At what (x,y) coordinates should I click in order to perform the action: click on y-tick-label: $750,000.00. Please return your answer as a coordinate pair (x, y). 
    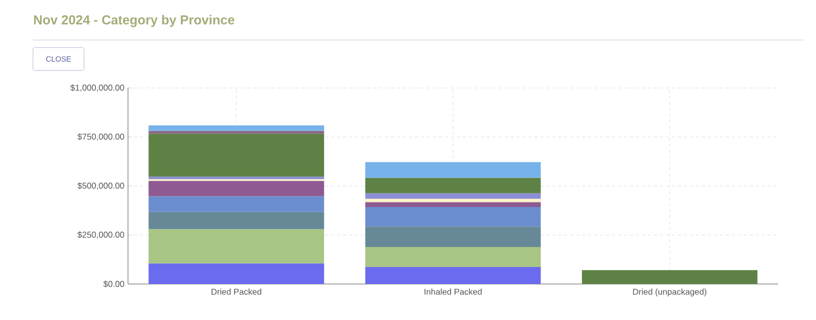
    Looking at the image, I should click on (100, 137).